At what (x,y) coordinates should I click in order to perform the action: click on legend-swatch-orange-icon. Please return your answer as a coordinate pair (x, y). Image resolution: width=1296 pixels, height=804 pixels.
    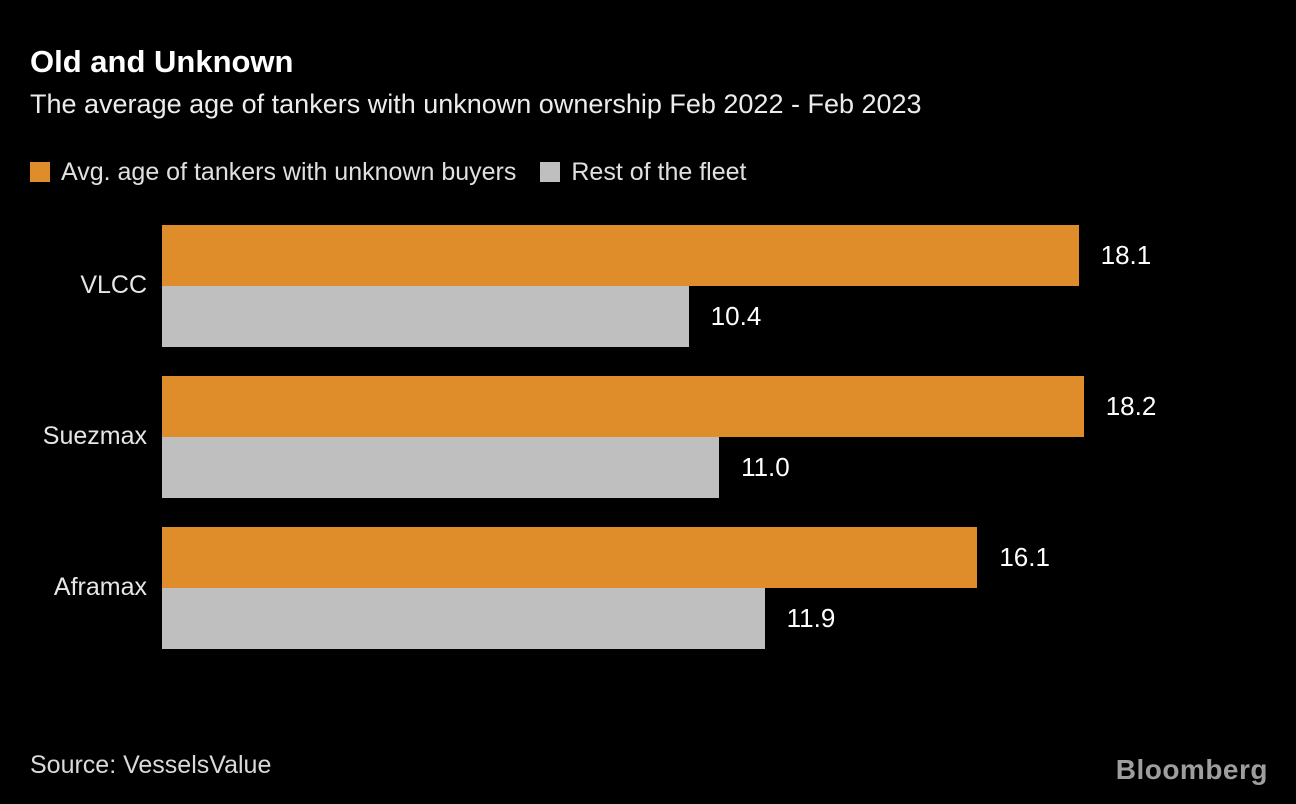
    Looking at the image, I should click on (40, 172).